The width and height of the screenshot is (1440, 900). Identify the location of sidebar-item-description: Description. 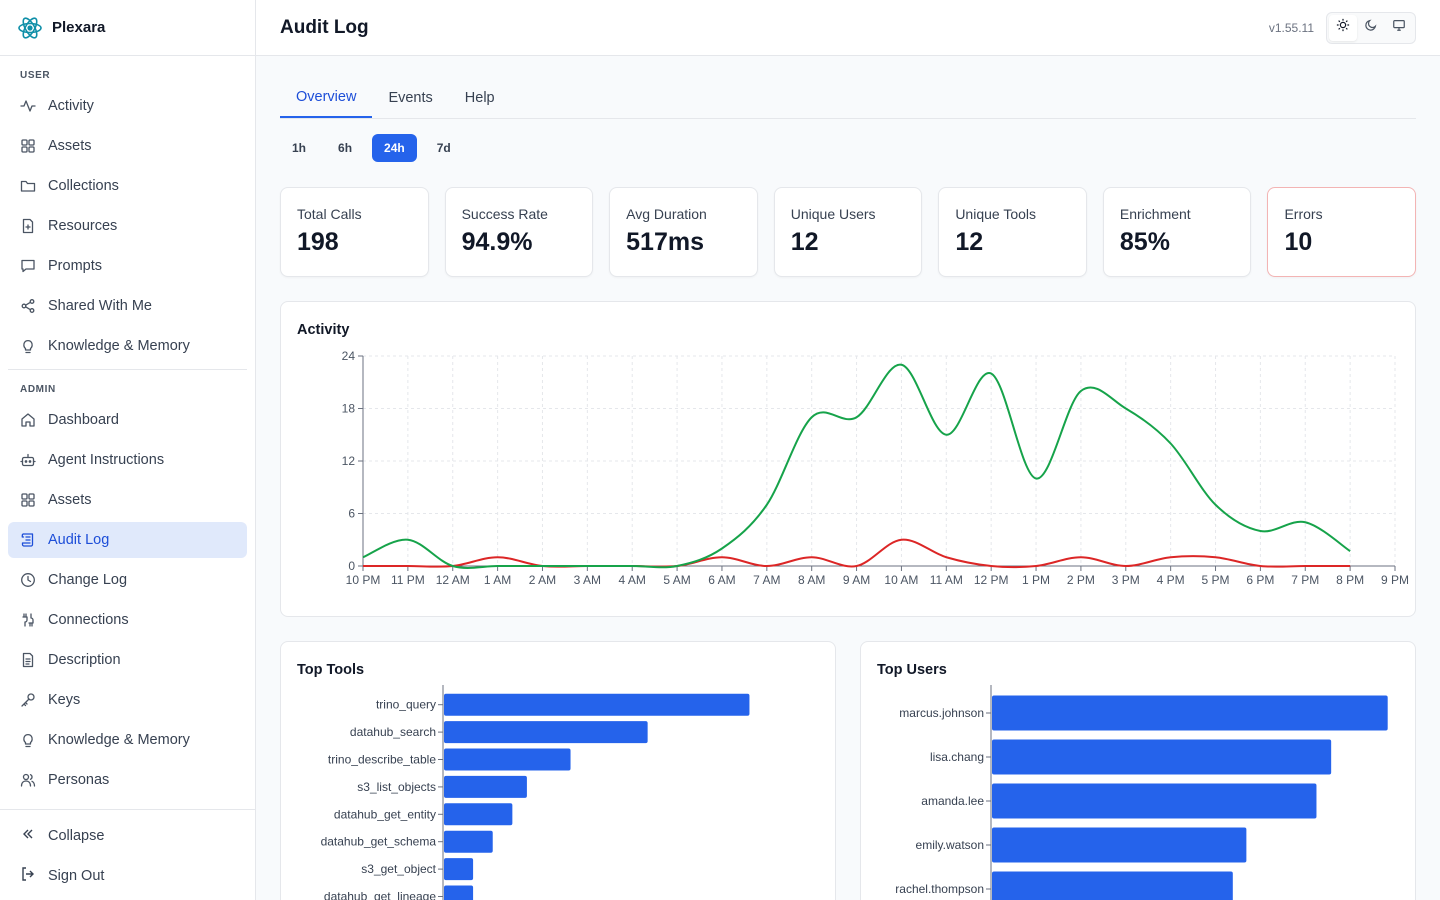
(127, 660).